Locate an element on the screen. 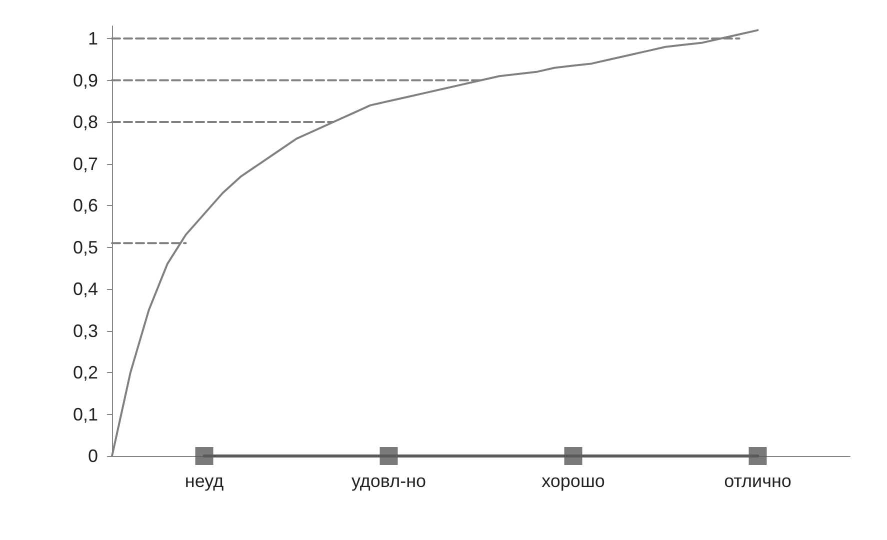 Image resolution: width=887 pixels, height=540 pixels. x-tick-label: неуд is located at coordinates (204, 481).